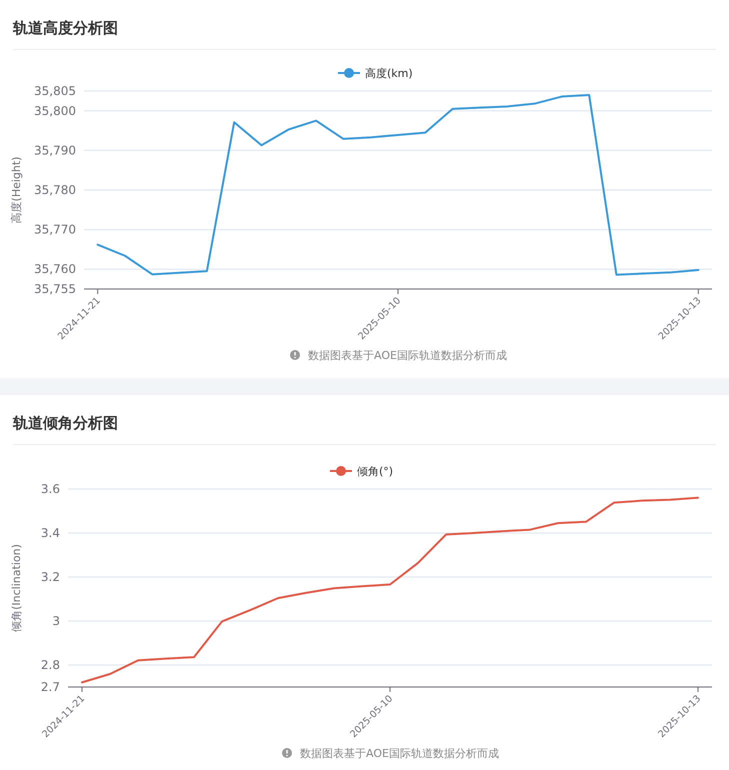 The image size is (729, 770). Describe the element at coordinates (50, 533) in the screenshot. I see `y-tick-label: 3.4` at that location.